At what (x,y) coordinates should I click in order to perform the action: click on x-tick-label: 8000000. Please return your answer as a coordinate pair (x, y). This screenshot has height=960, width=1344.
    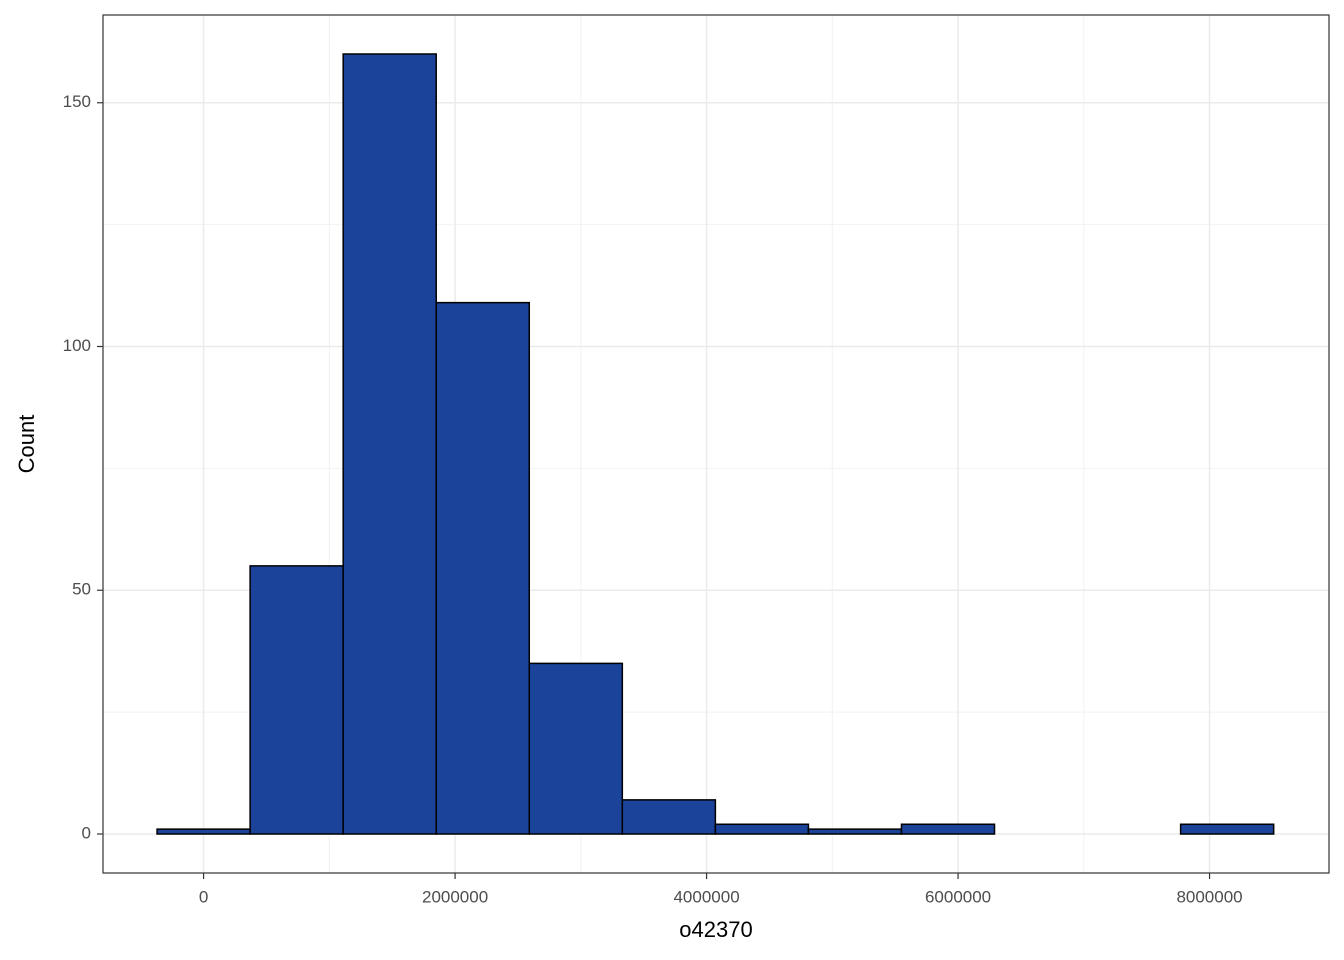
    Looking at the image, I should click on (1209, 896).